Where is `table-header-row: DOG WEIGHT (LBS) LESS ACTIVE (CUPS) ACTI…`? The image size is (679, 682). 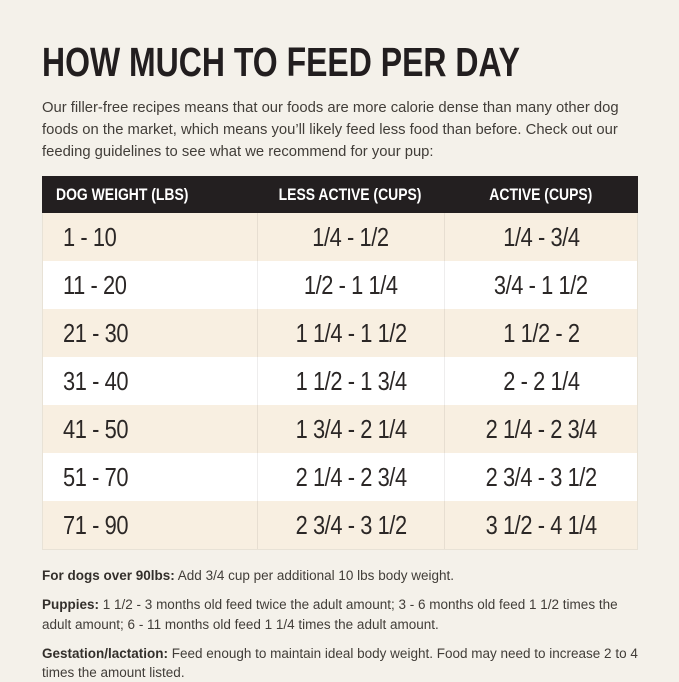 table-header-row: DOG WEIGHT (LBS) LESS ACTIVE (CUPS) ACTI… is located at coordinates (340, 195).